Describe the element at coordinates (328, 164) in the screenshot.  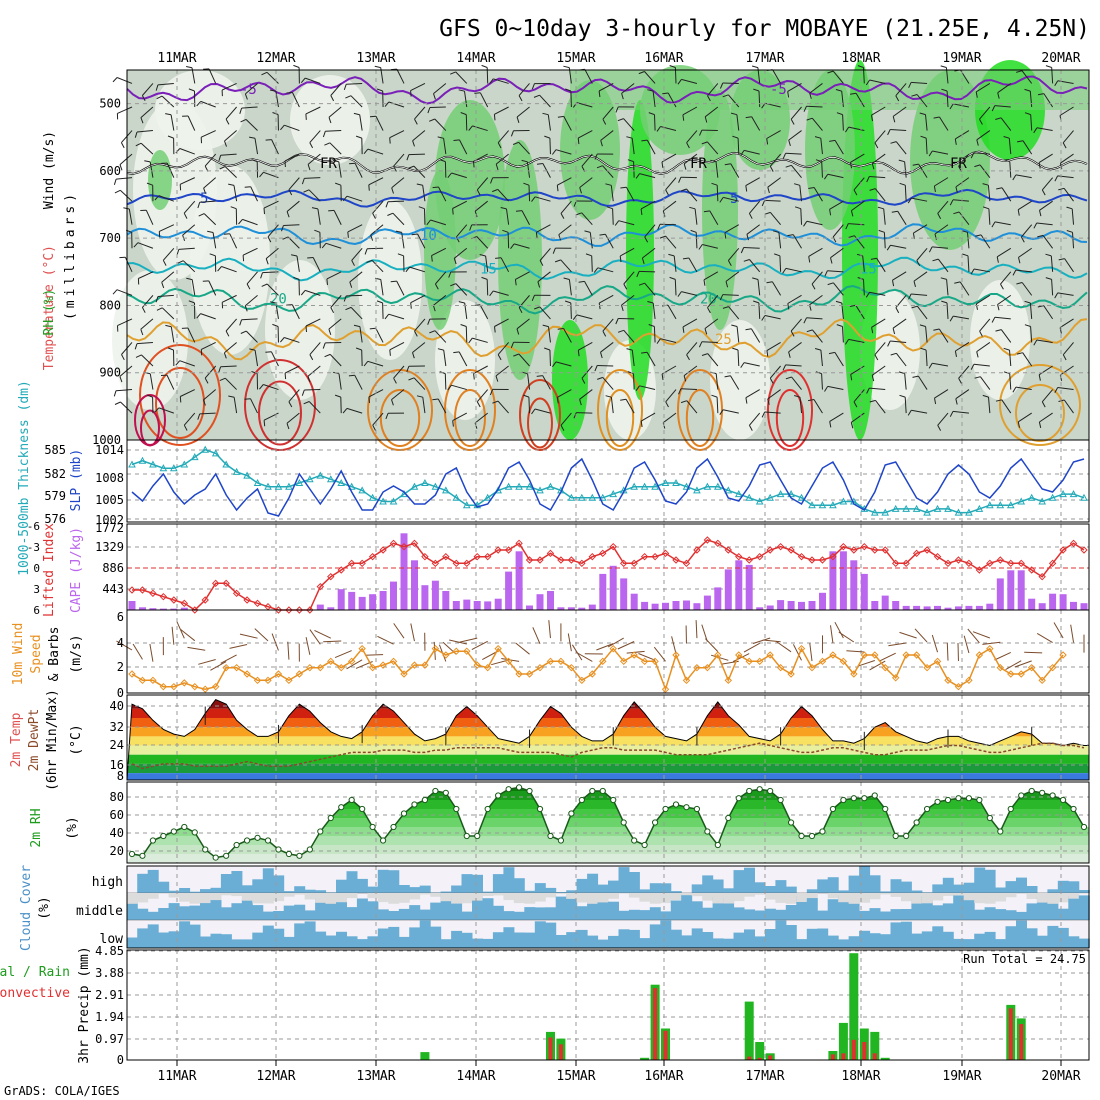
I see `isotherm-label: FR` at that location.